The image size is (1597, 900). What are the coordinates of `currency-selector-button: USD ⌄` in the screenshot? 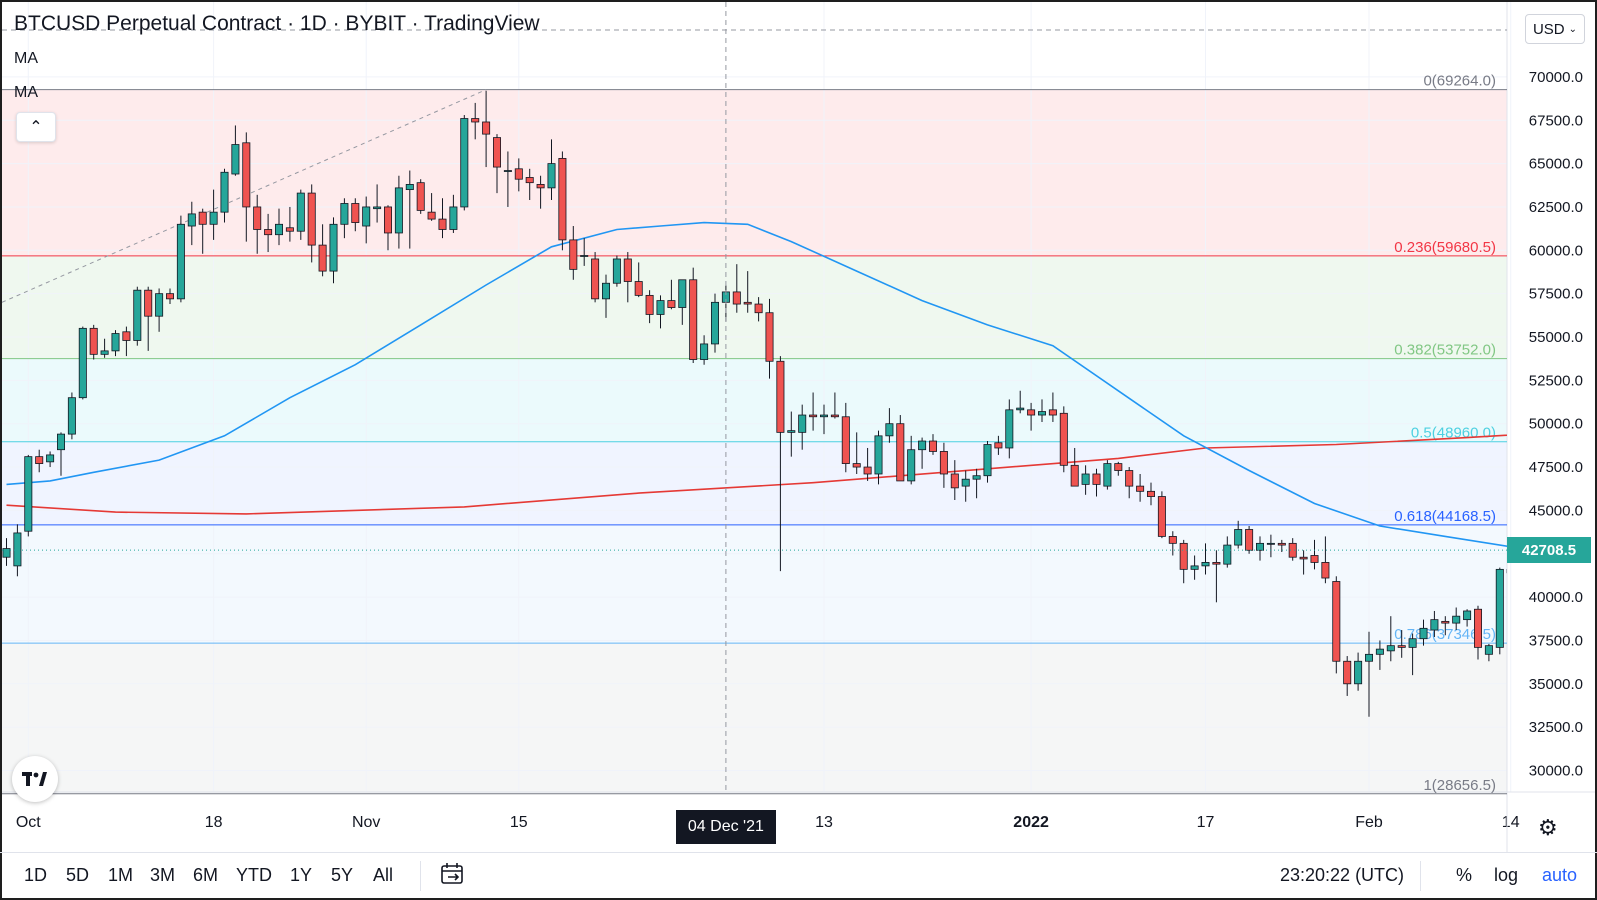 It's located at (1555, 29).